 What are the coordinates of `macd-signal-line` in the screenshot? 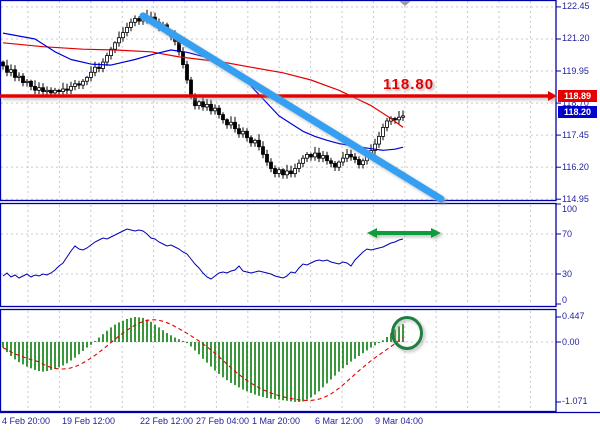 It's located at (203, 360).